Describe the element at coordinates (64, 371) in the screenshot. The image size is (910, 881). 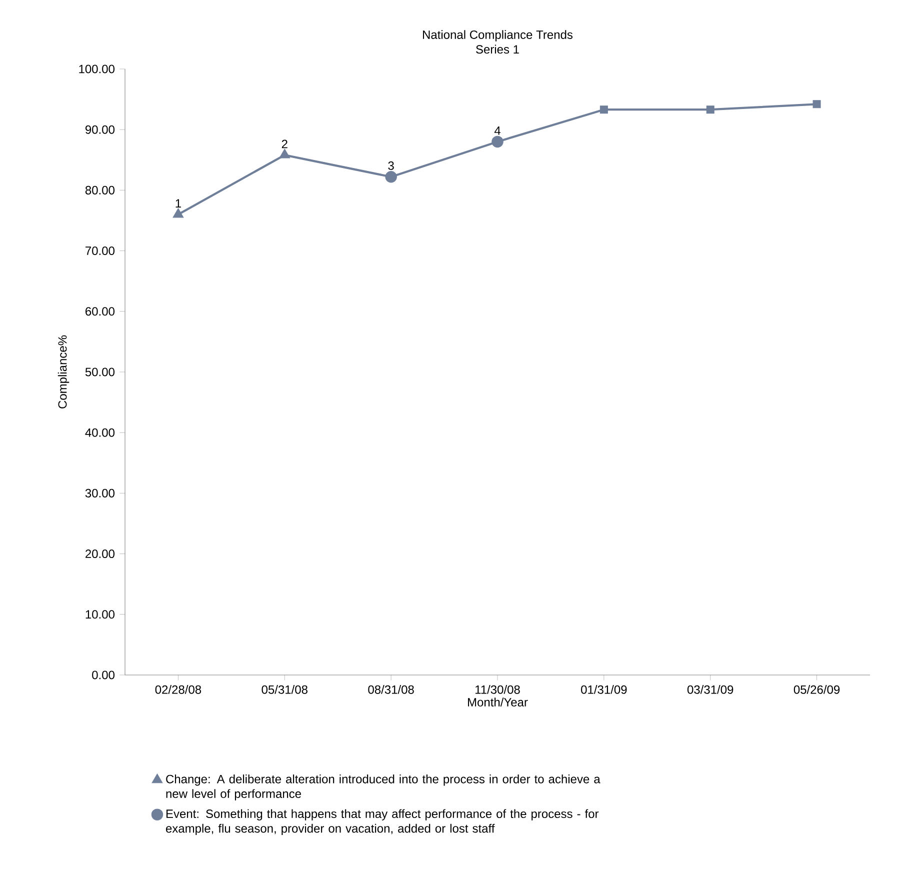
I see `y-axis-title: Compliance%` at that location.